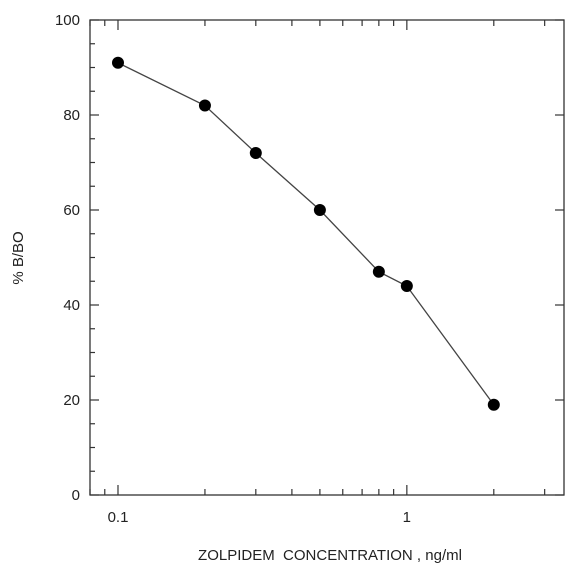 The image size is (566, 570). I want to click on y-tick-label: 20, so click(71, 400).